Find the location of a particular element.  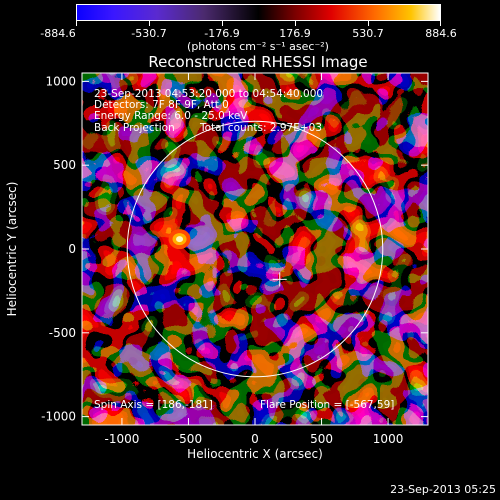

colorbar-tick-label: 884.6 is located at coordinates (441, 33).